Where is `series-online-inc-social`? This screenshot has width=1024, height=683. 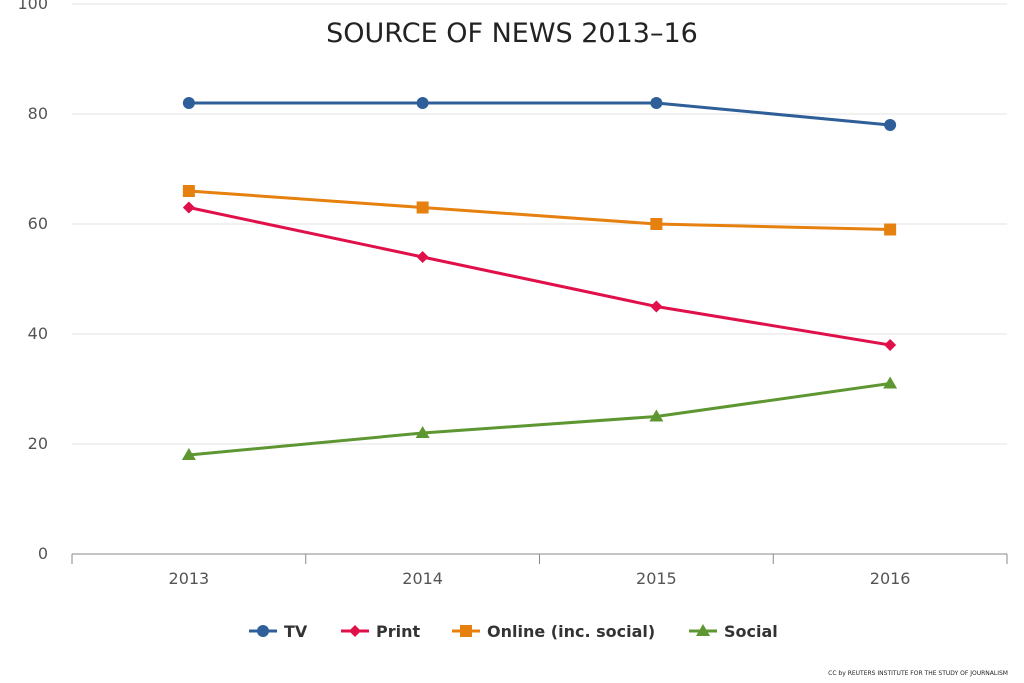
series-online-inc-social is located at coordinates (539, 210).